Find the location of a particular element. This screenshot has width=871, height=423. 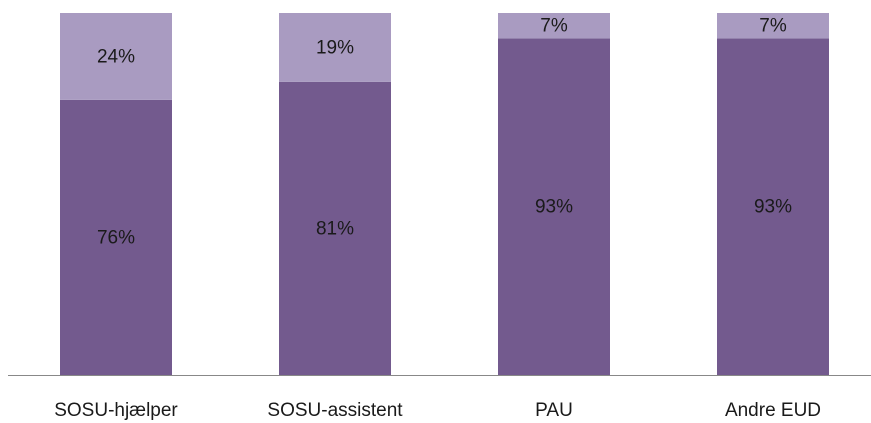

value-label: 24% is located at coordinates (116, 56).